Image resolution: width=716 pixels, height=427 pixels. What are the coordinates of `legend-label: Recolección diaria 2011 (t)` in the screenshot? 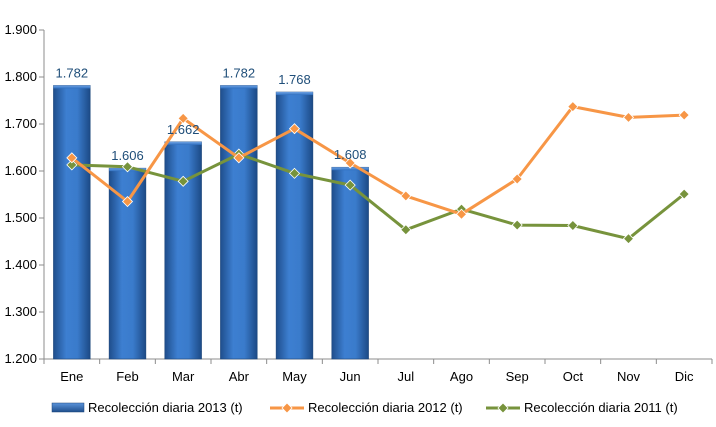 It's located at (601, 407).